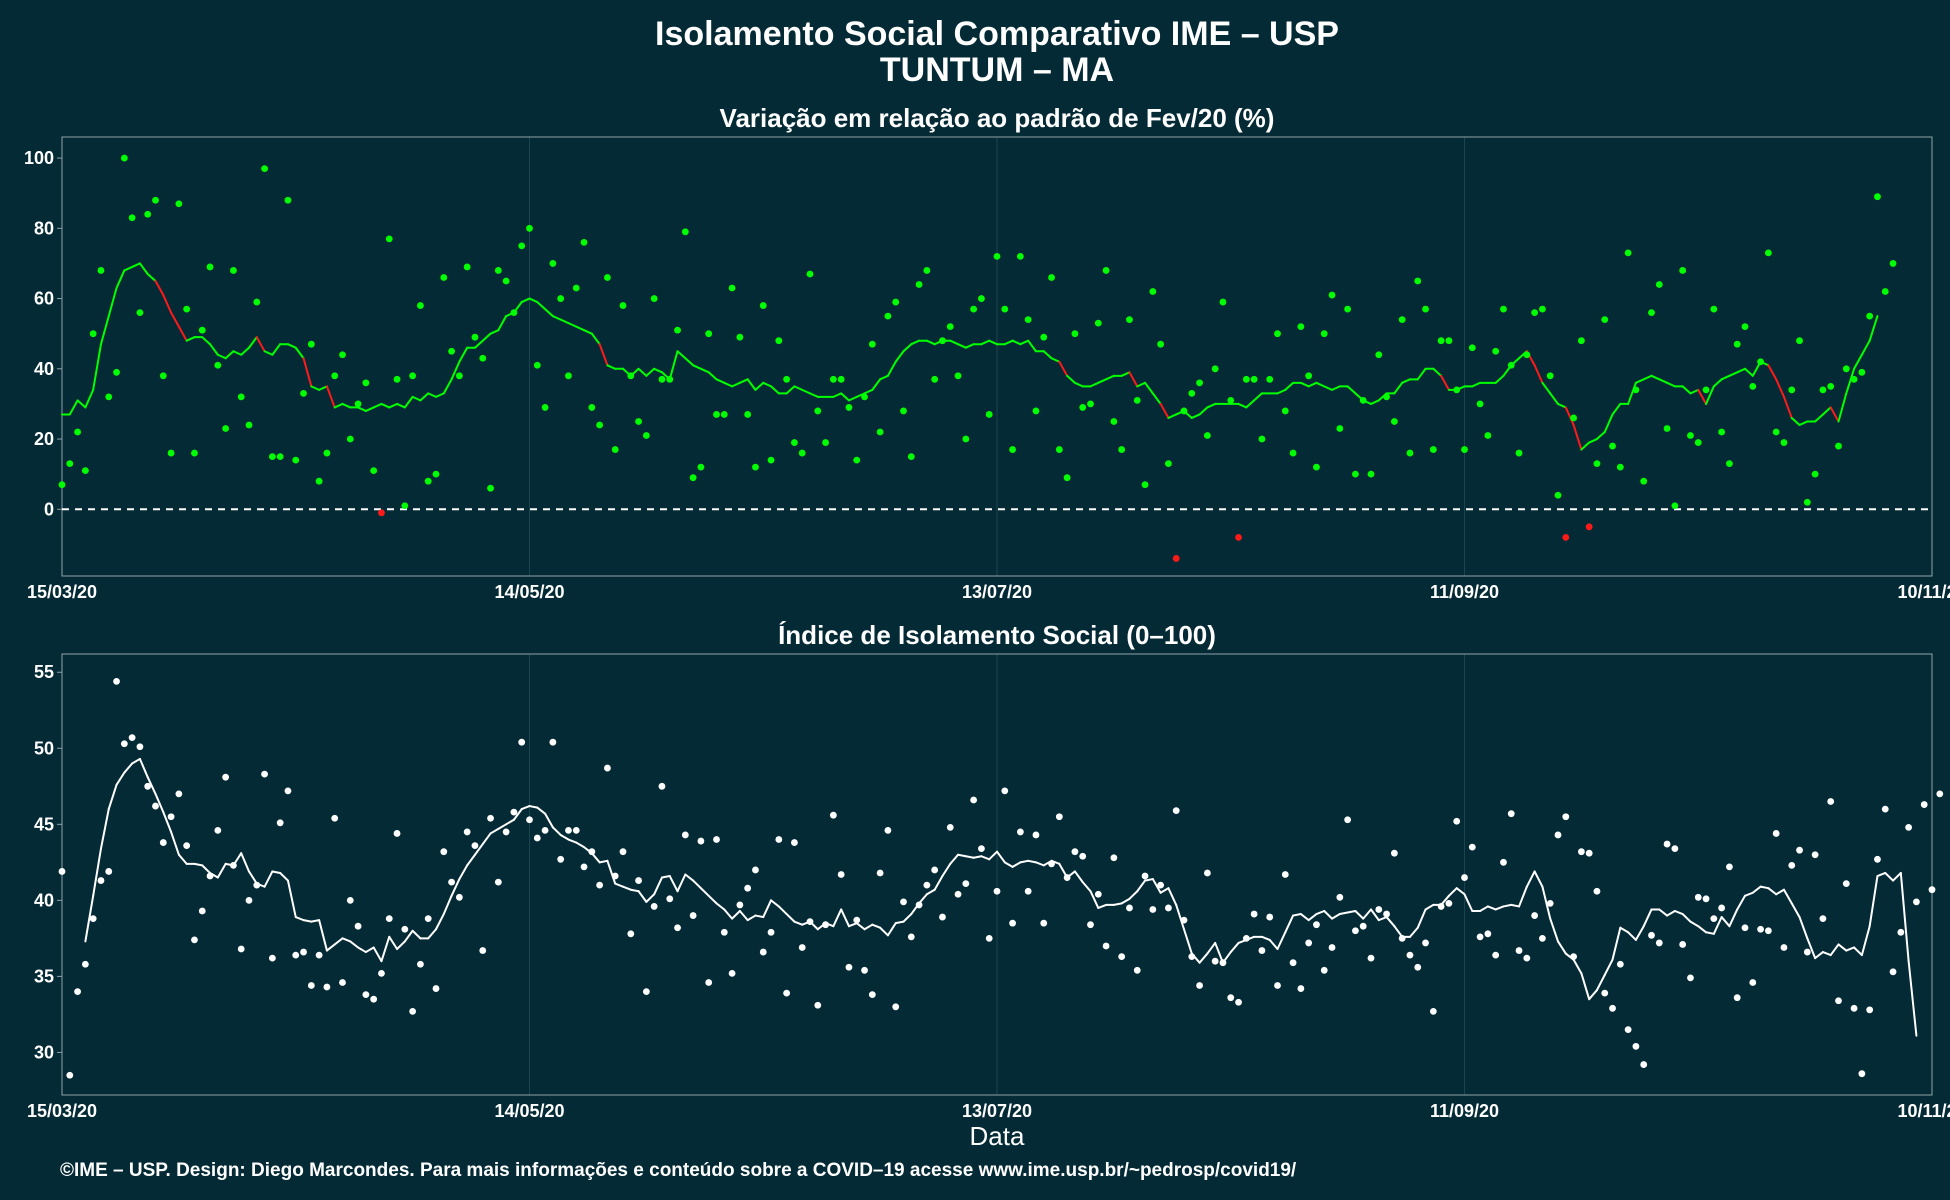 This screenshot has height=1200, width=1950. I want to click on variation-y-tick-label: 0, so click(49, 509).